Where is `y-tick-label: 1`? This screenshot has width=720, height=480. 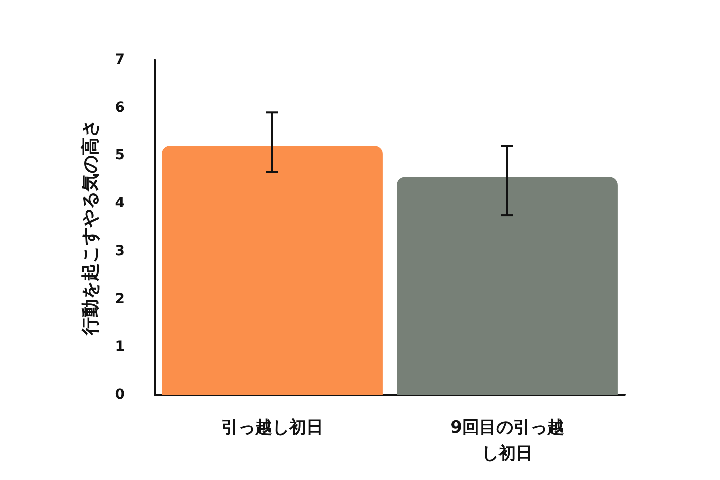
y-tick-label: 1 is located at coordinates (120, 347).